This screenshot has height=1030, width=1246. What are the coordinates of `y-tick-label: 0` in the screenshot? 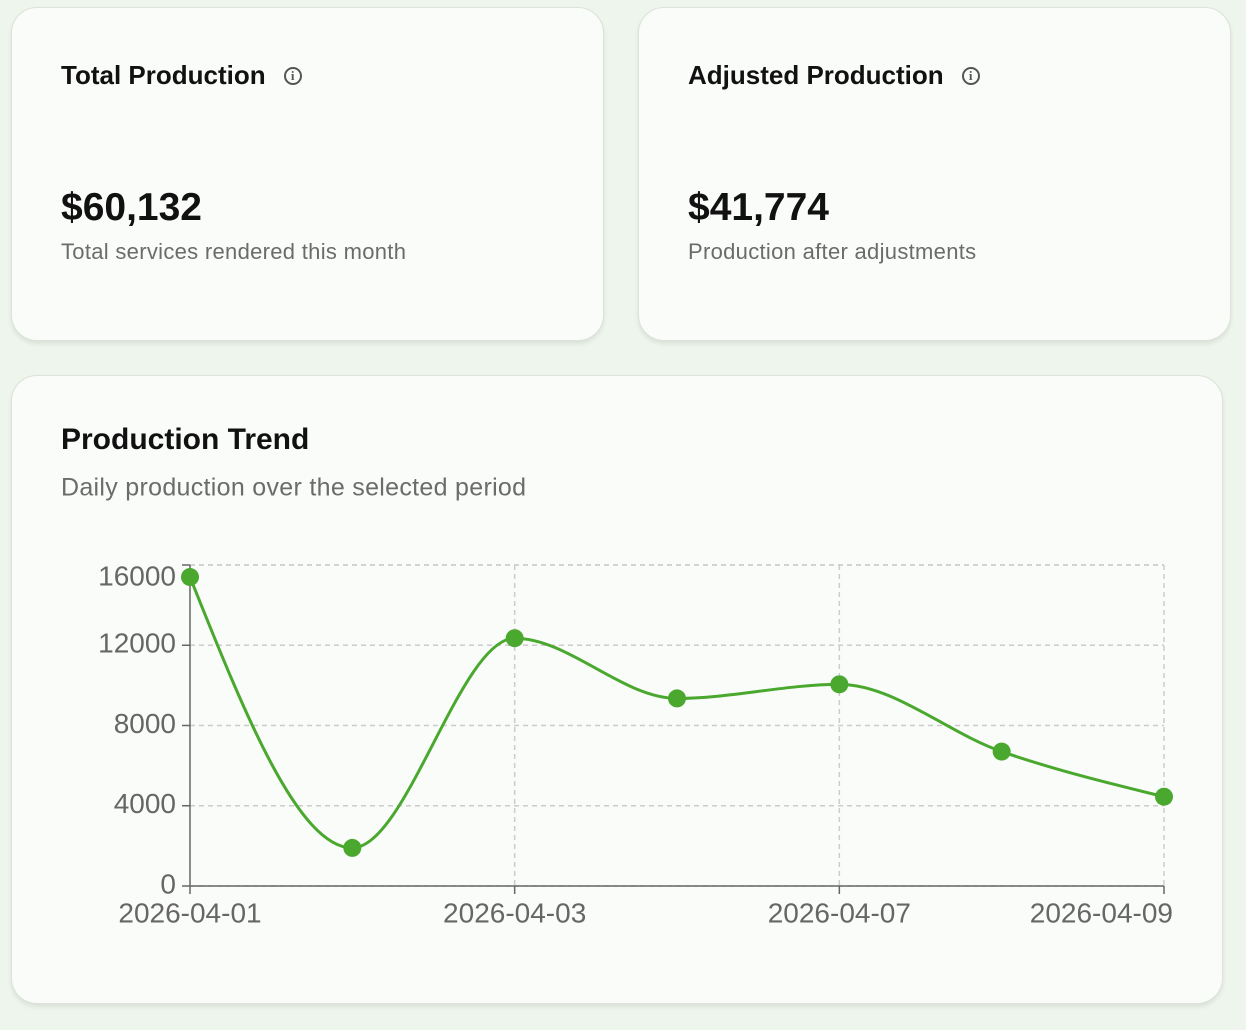 It's located at (168, 883).